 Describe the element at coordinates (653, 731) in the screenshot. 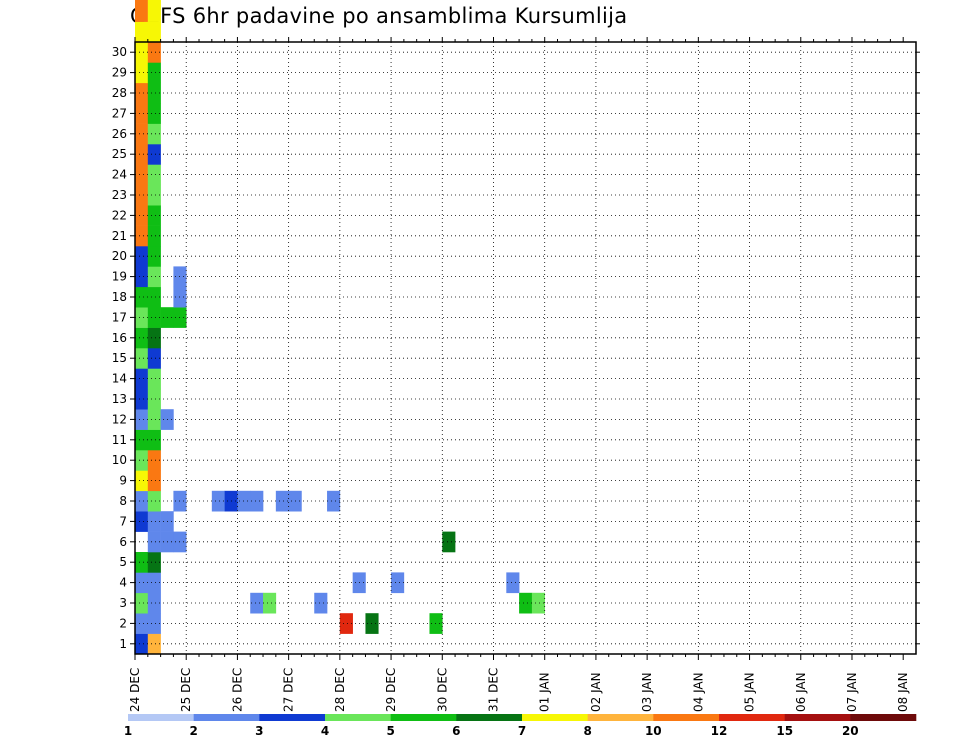

I see `legend-label: 10` at that location.